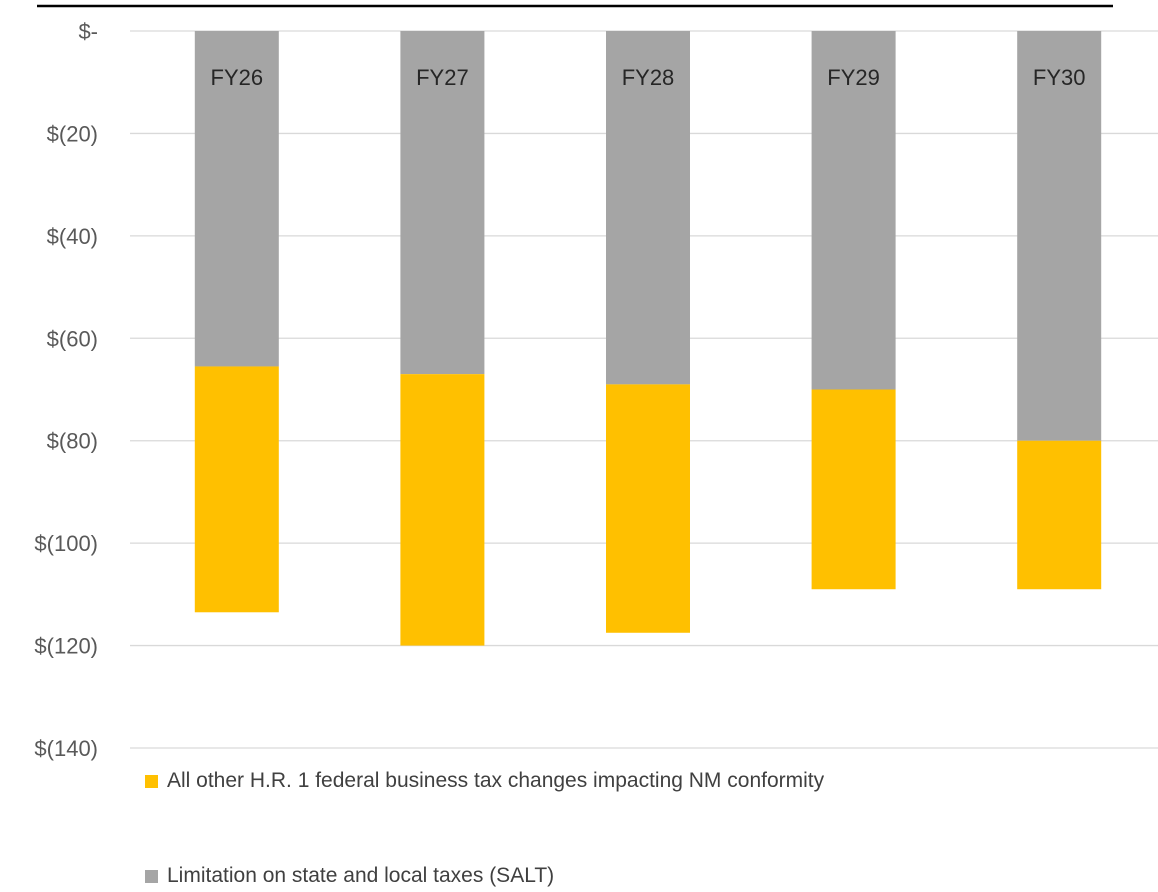 This screenshot has height=892, width=1158. I want to click on y-tick-label: $(20), so click(72, 133).